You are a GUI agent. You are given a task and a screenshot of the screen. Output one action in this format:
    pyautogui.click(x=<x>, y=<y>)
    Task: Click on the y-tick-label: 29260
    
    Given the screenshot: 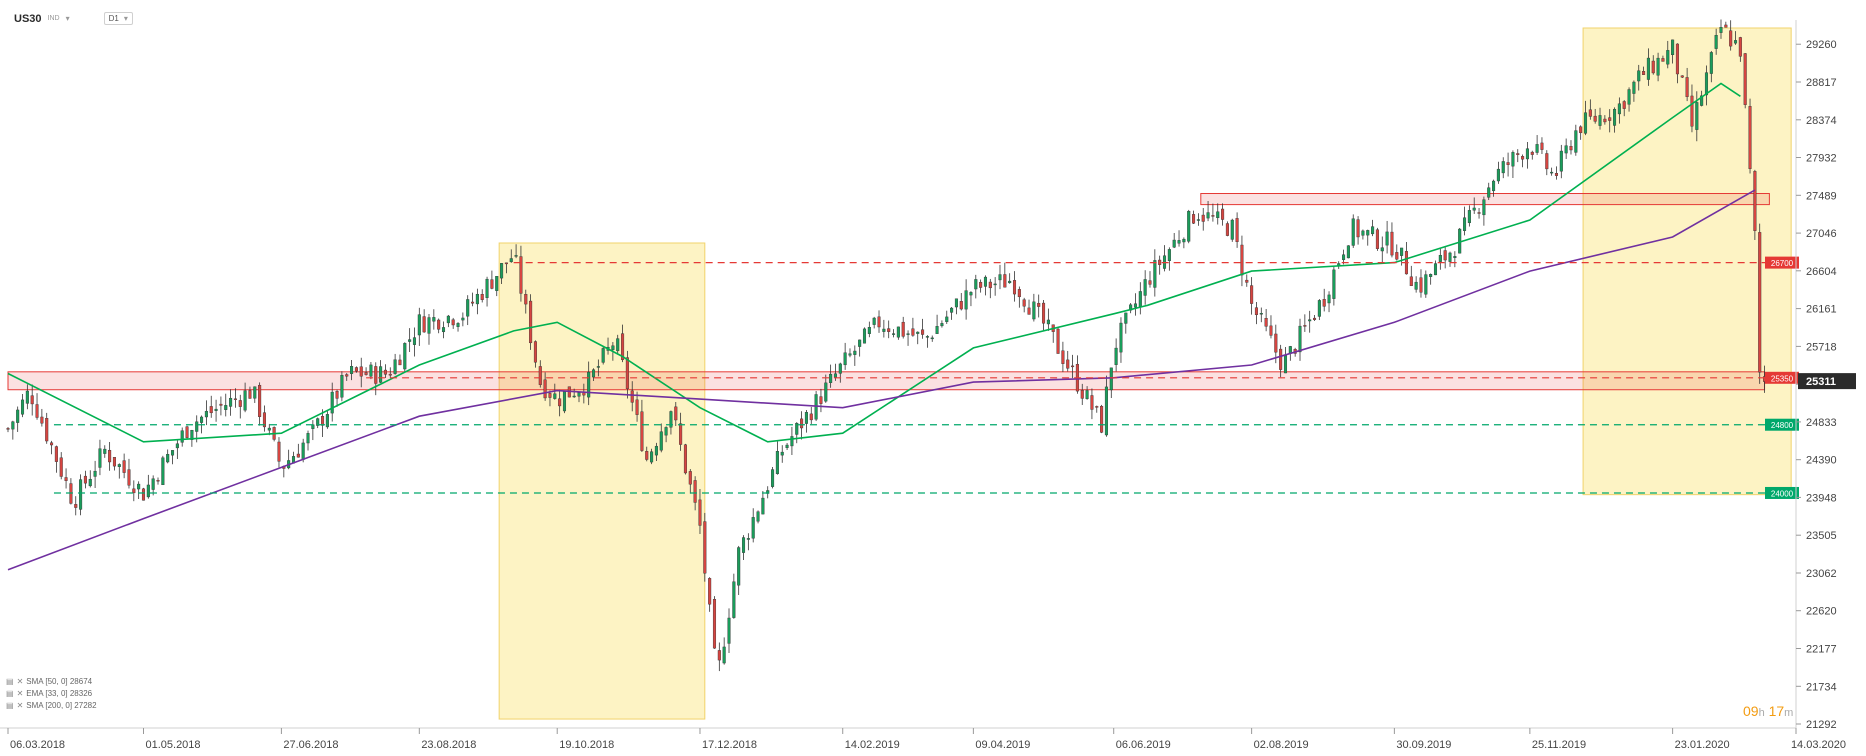 What is the action you would take?
    pyautogui.click(x=1821, y=45)
    